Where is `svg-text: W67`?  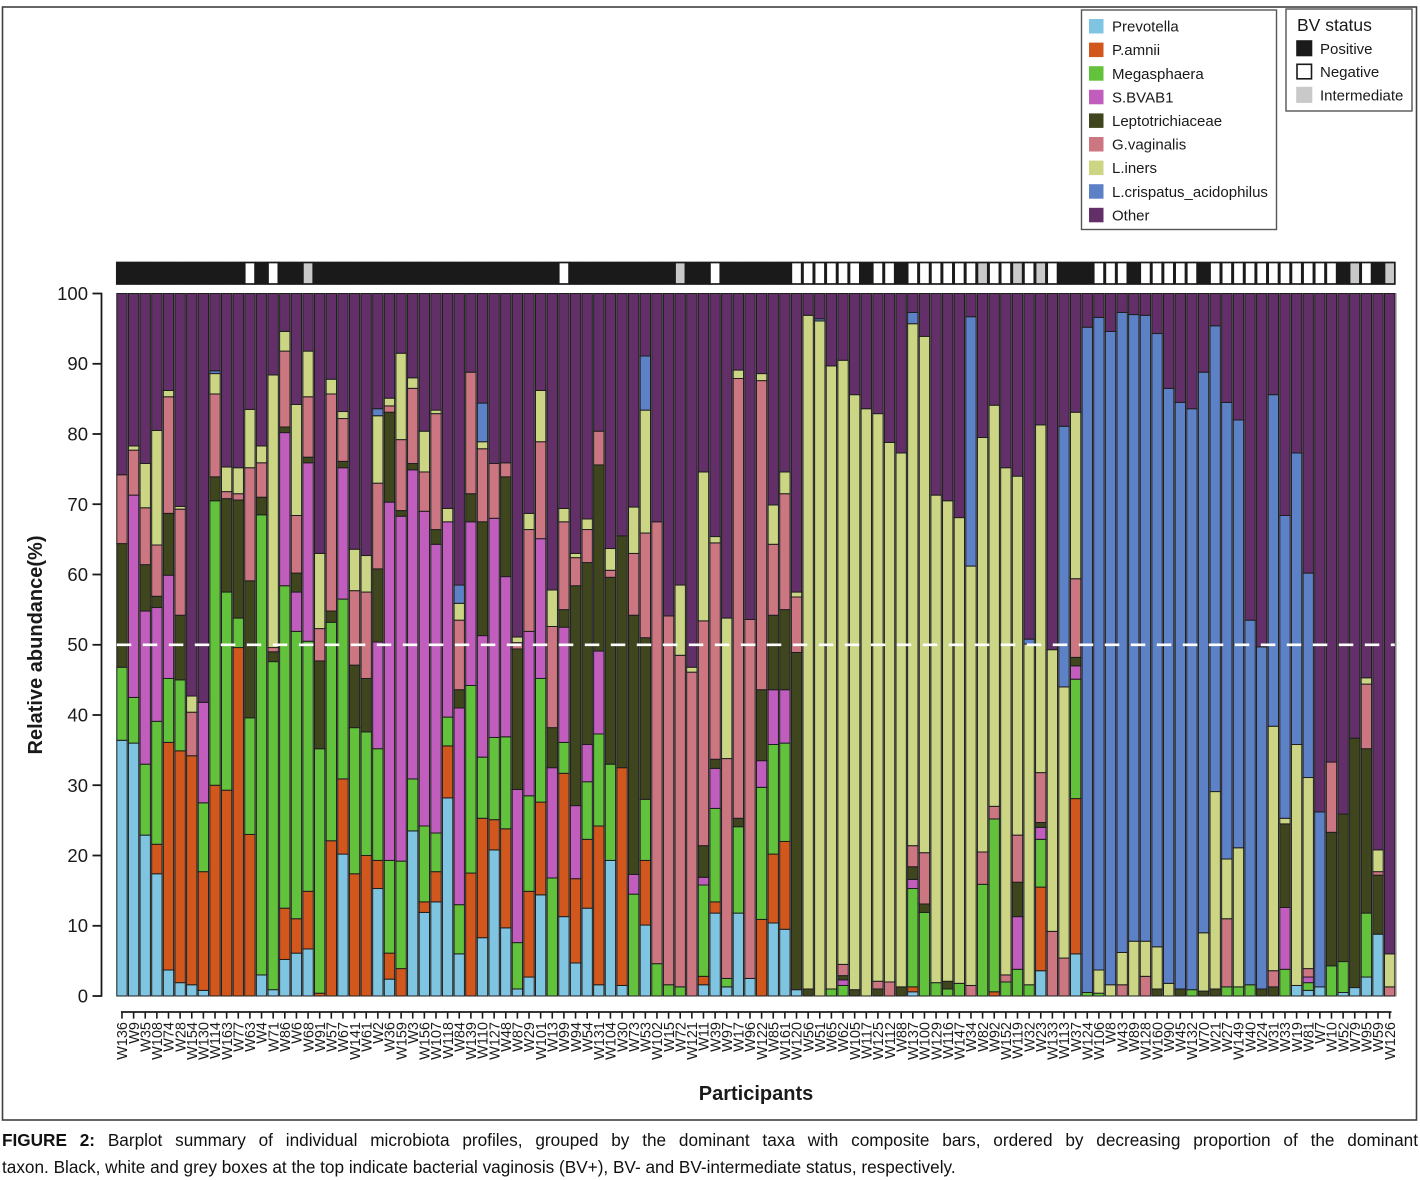 svg-text: W67 is located at coordinates (344, 1037).